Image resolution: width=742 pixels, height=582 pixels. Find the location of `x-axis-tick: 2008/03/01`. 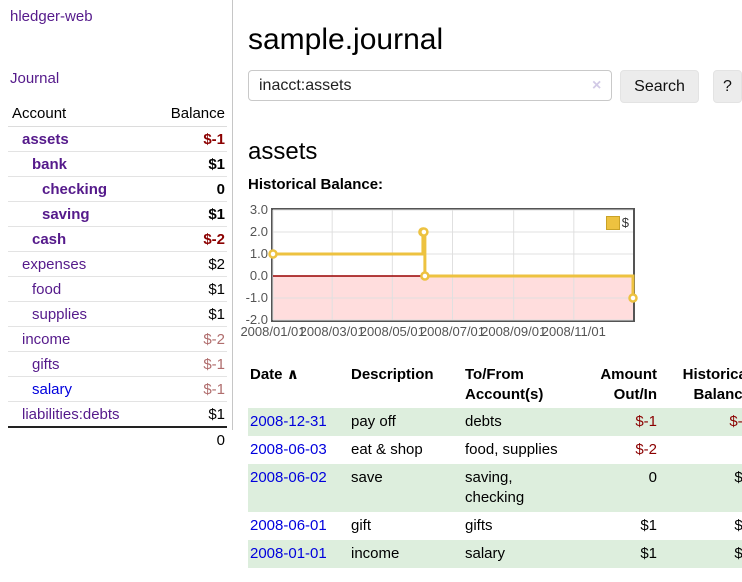

x-axis-tick: 2008/03/01 is located at coordinates (332, 331).